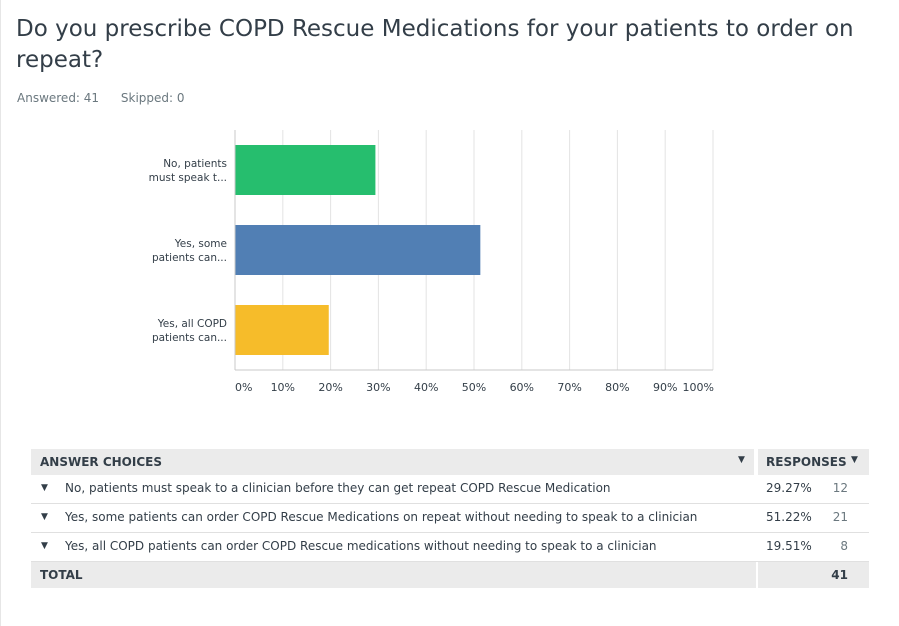 Image resolution: width=899 pixels, height=626 pixels. I want to click on answer-count: 12, so click(840, 488).